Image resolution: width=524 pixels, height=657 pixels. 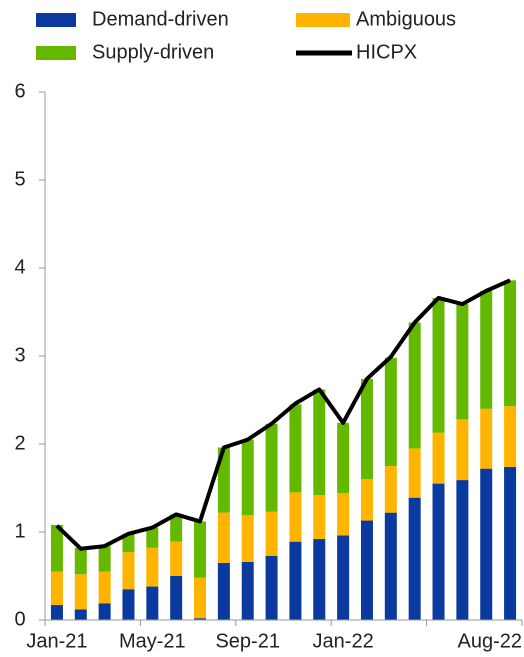 I want to click on y-tick-label: 3, so click(x=19, y=355).